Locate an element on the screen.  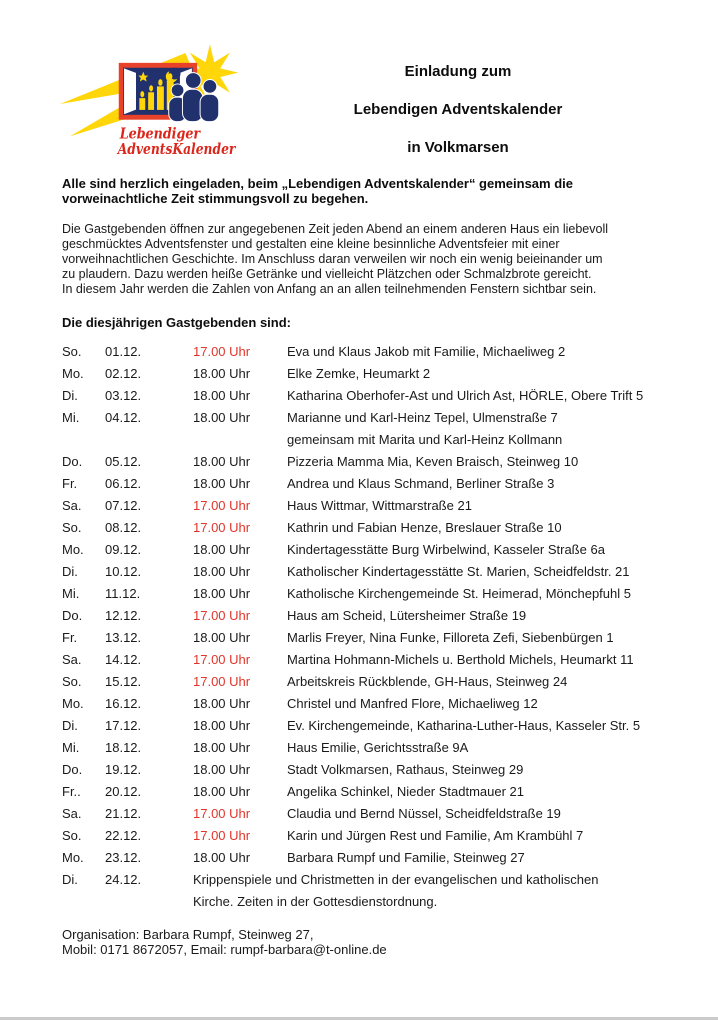
schedule-row: Mo. 02.12. 18.00 Uhr Elke Zemke, Heumarkt 2 is located at coordinates (382, 374).